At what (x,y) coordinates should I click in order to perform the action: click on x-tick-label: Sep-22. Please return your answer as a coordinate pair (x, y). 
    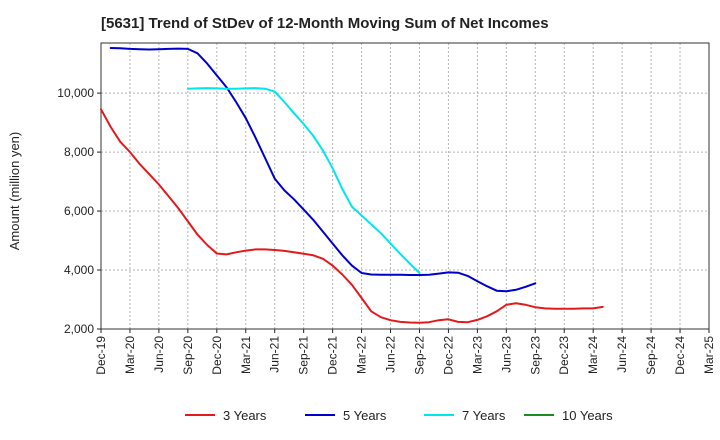
    Looking at the image, I should click on (419, 355).